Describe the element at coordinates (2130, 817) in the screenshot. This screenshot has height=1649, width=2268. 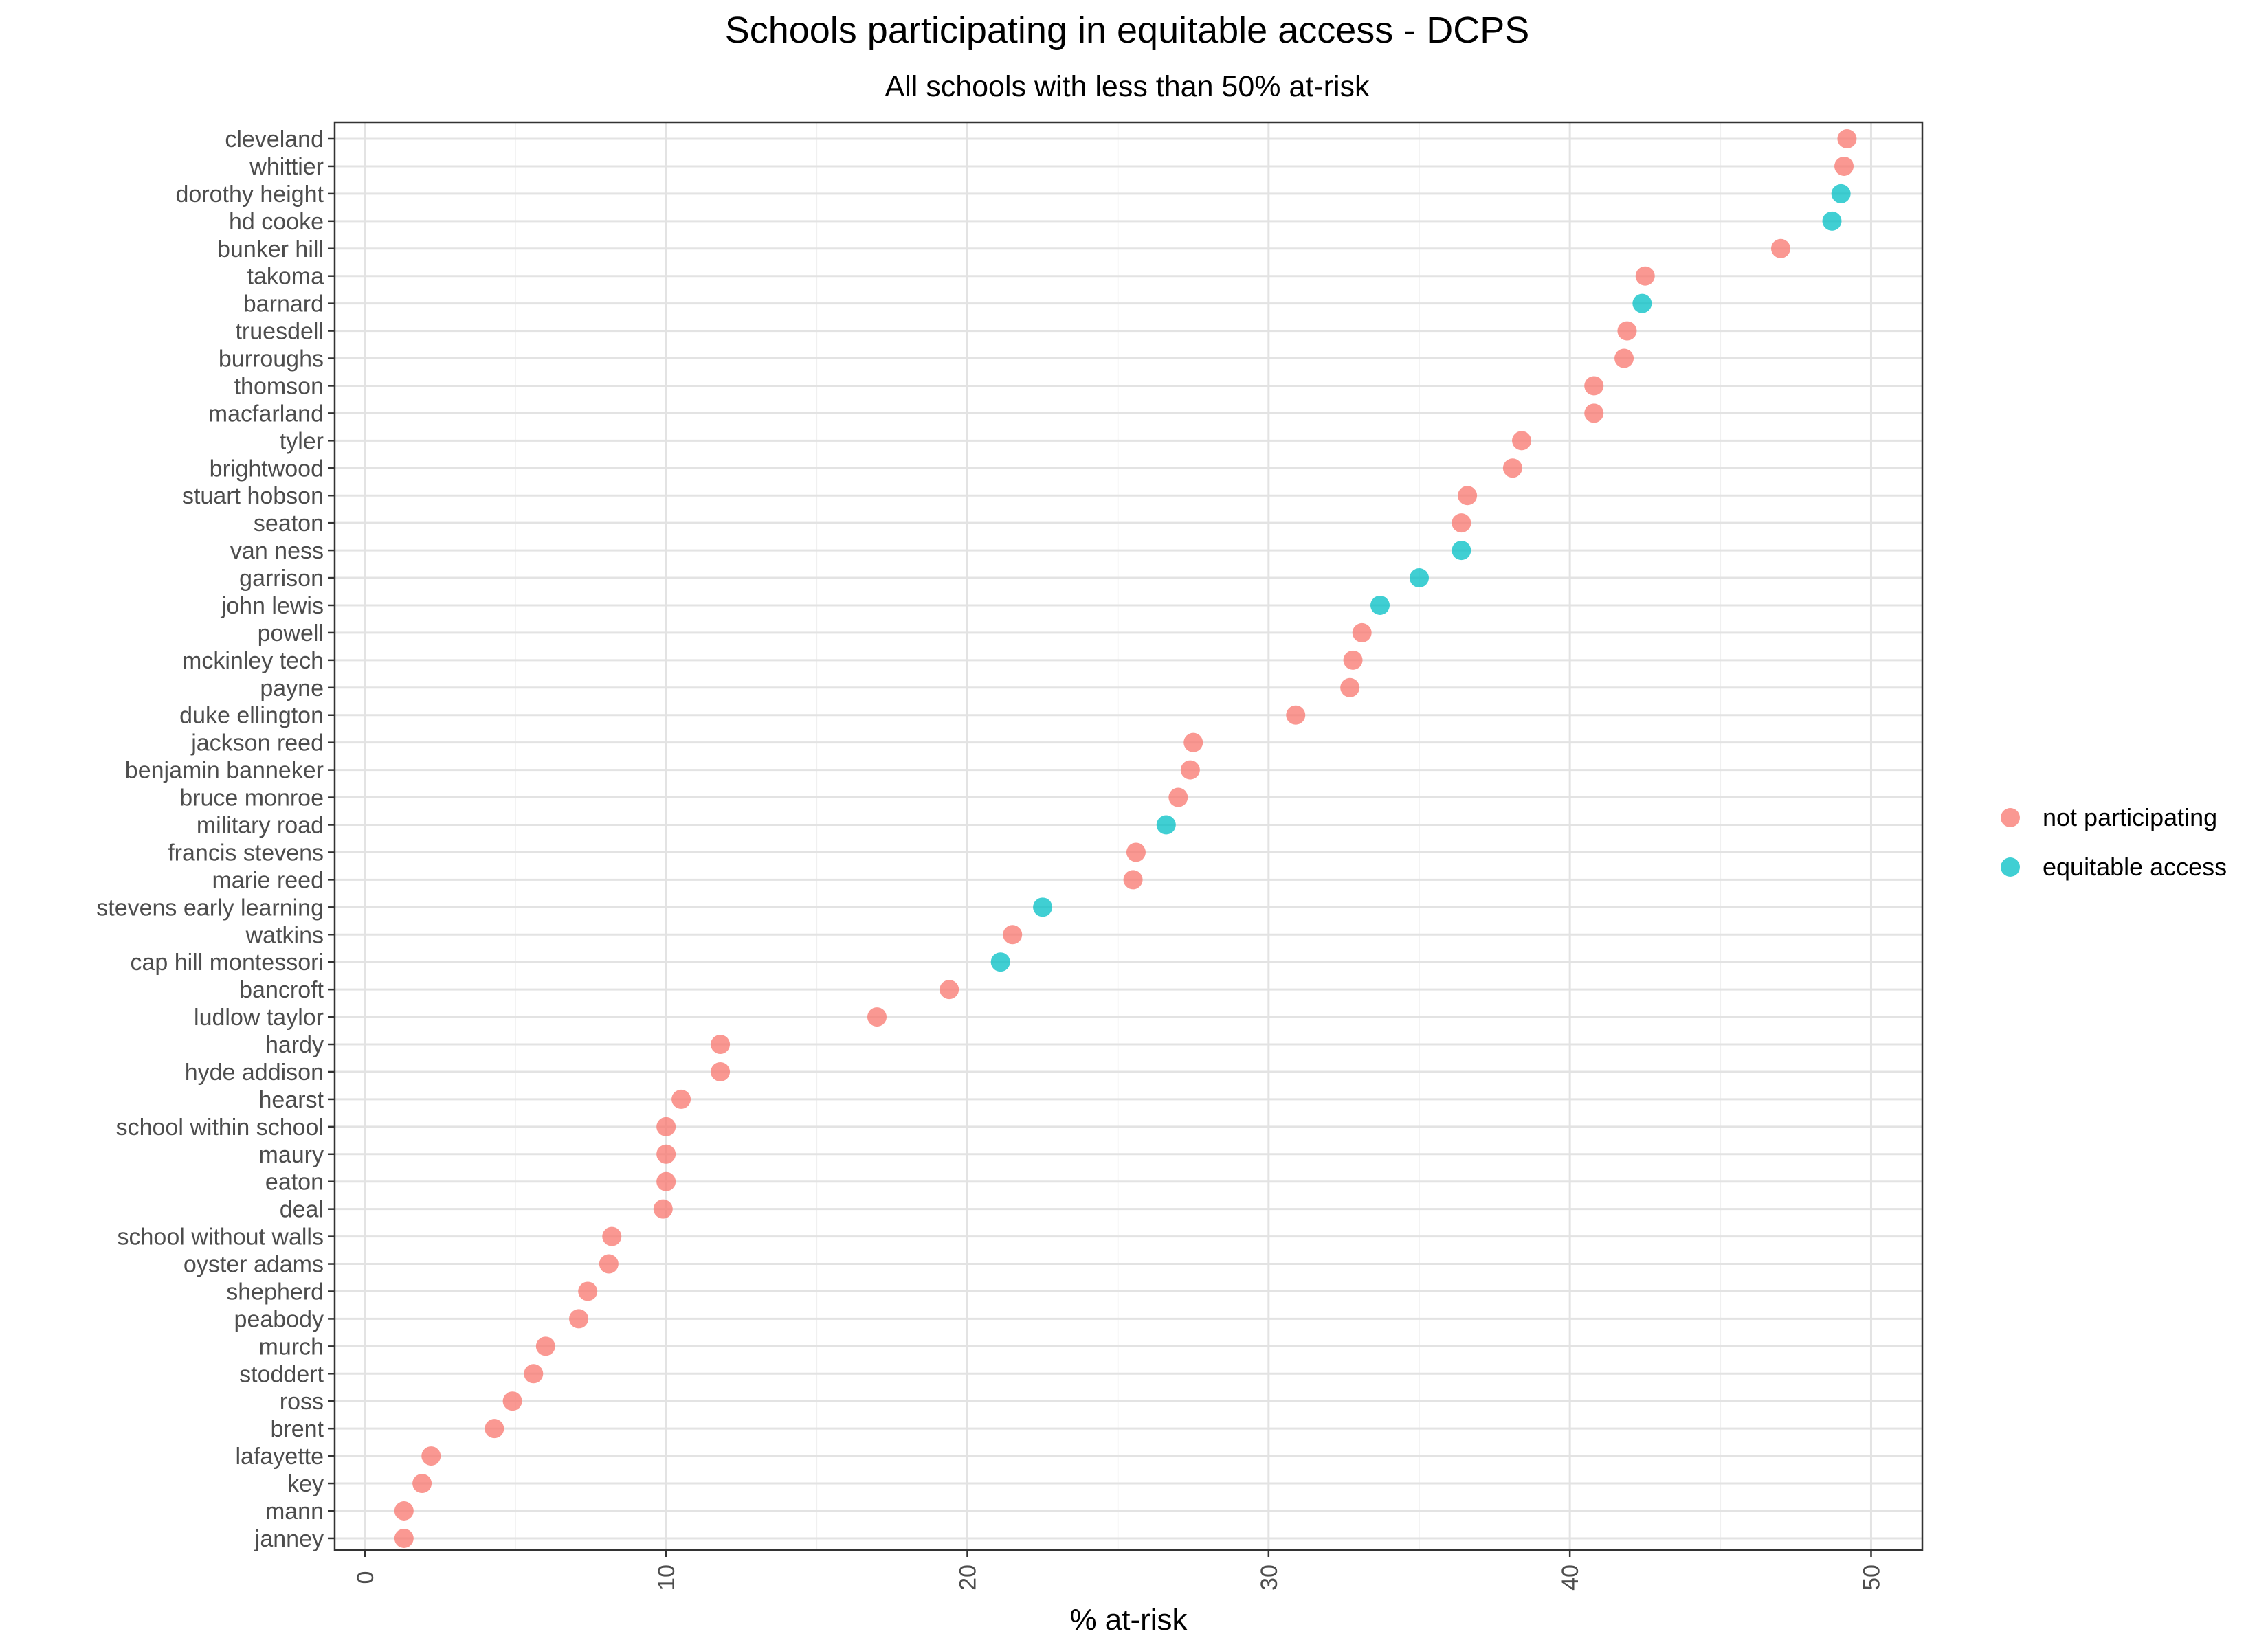
I see `legend-label: not participating` at that location.